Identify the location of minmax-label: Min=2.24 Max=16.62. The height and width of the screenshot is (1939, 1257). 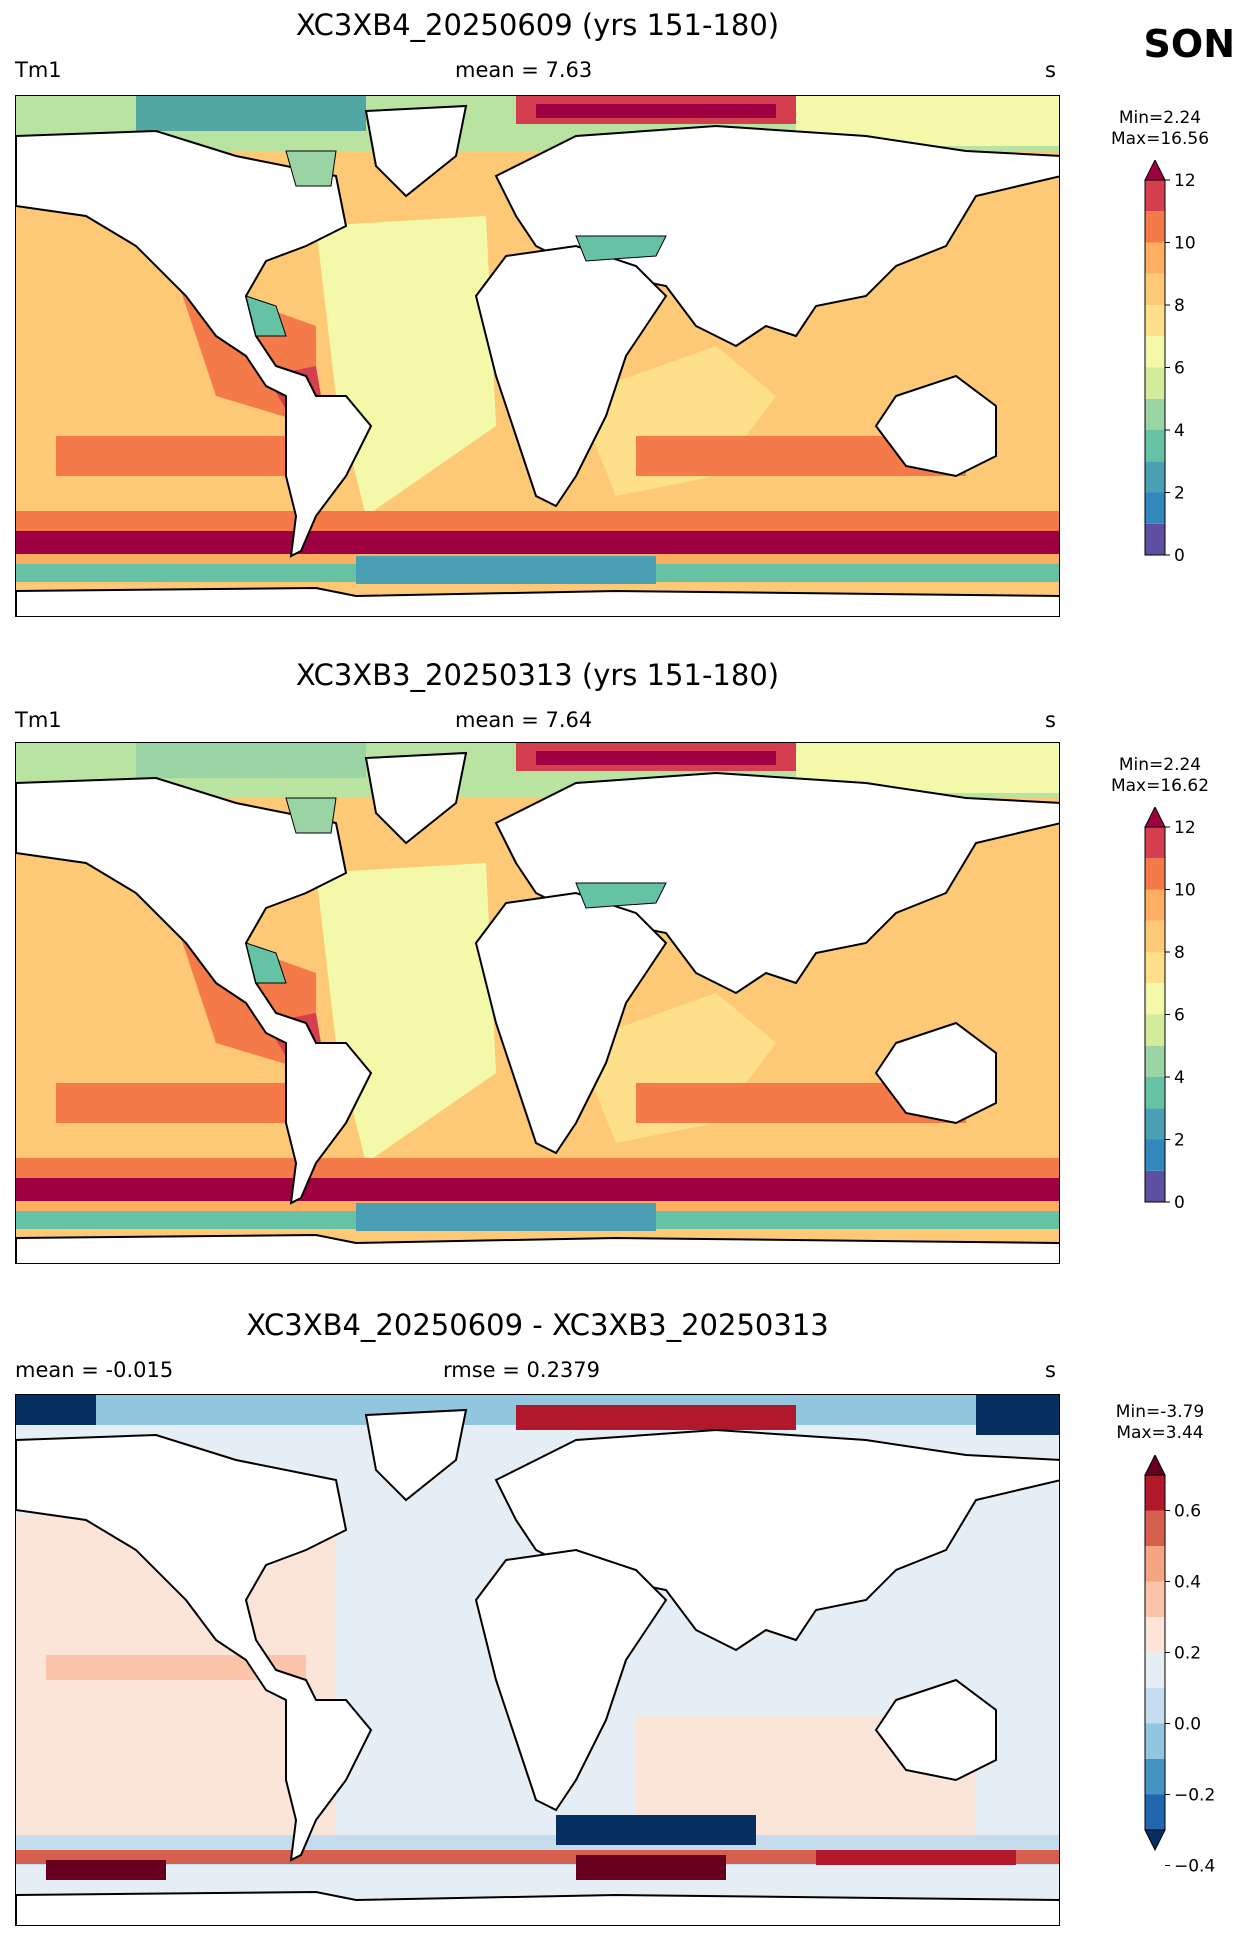
(1160, 776).